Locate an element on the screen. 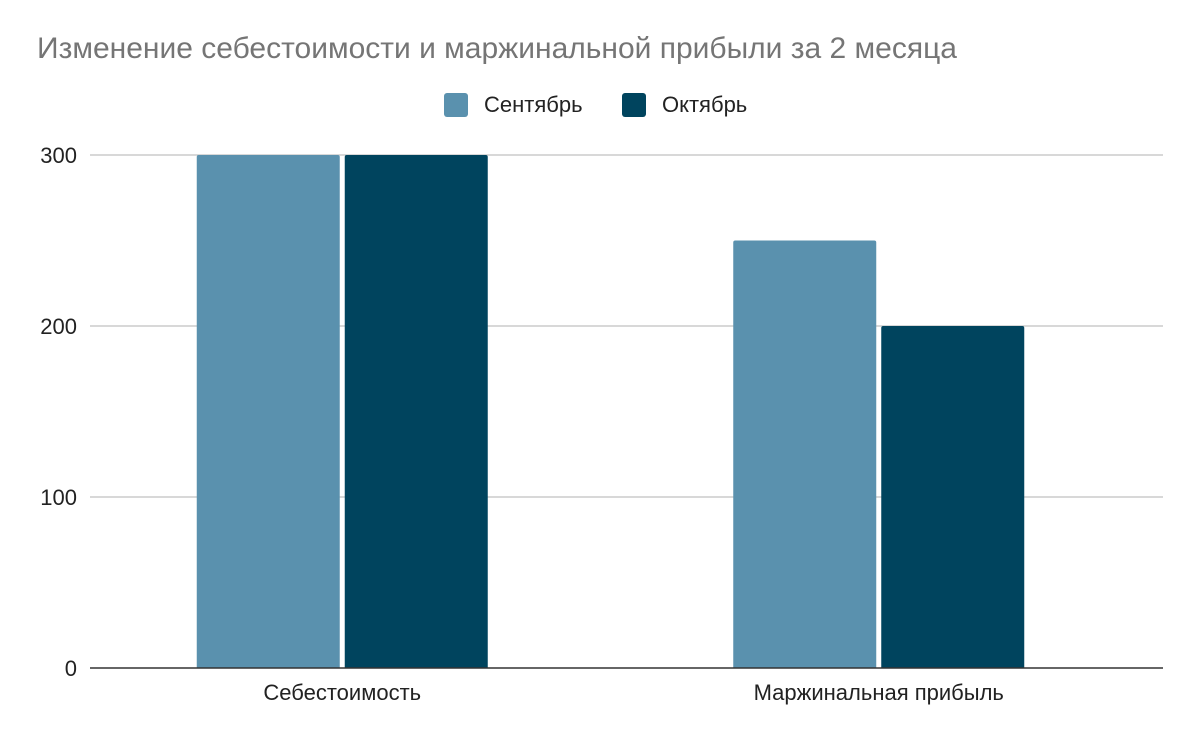 The image size is (1200, 742). bar-october-margin is located at coordinates (953, 497).